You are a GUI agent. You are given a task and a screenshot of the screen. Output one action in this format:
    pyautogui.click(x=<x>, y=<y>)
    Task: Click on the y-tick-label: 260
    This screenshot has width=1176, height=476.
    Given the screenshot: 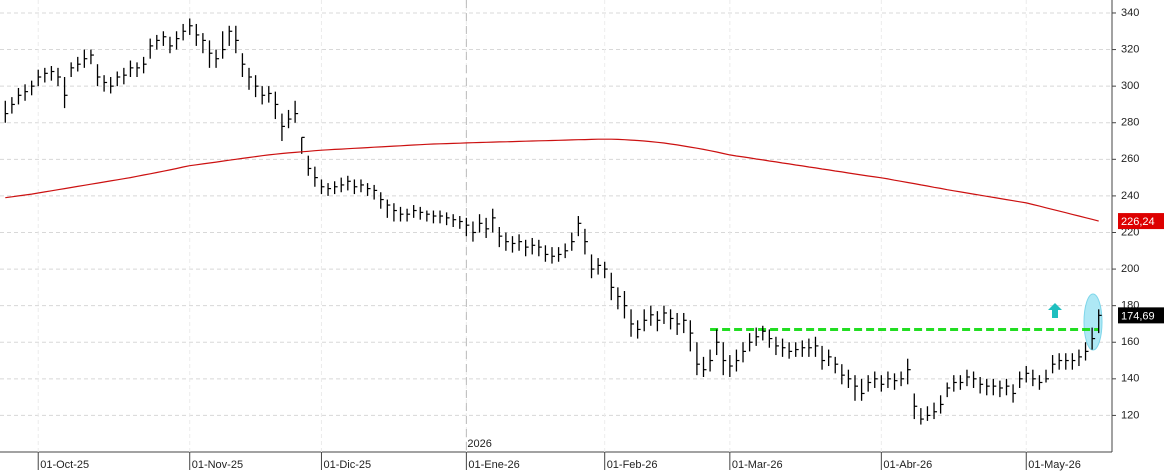 What is the action you would take?
    pyautogui.click(x=1130, y=159)
    